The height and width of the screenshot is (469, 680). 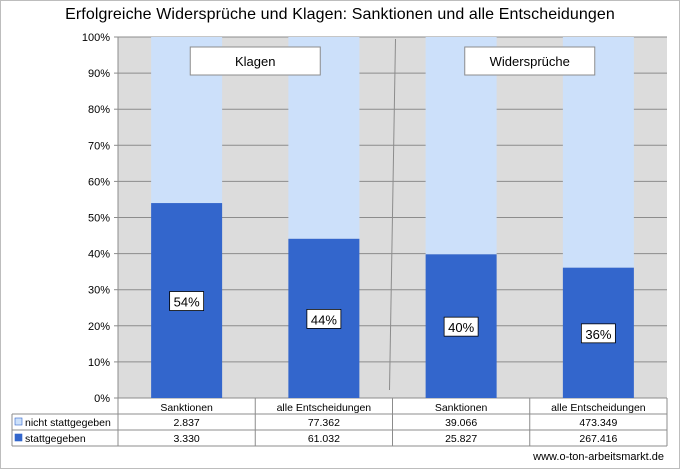 I want to click on data-label: 54%, so click(x=187, y=302).